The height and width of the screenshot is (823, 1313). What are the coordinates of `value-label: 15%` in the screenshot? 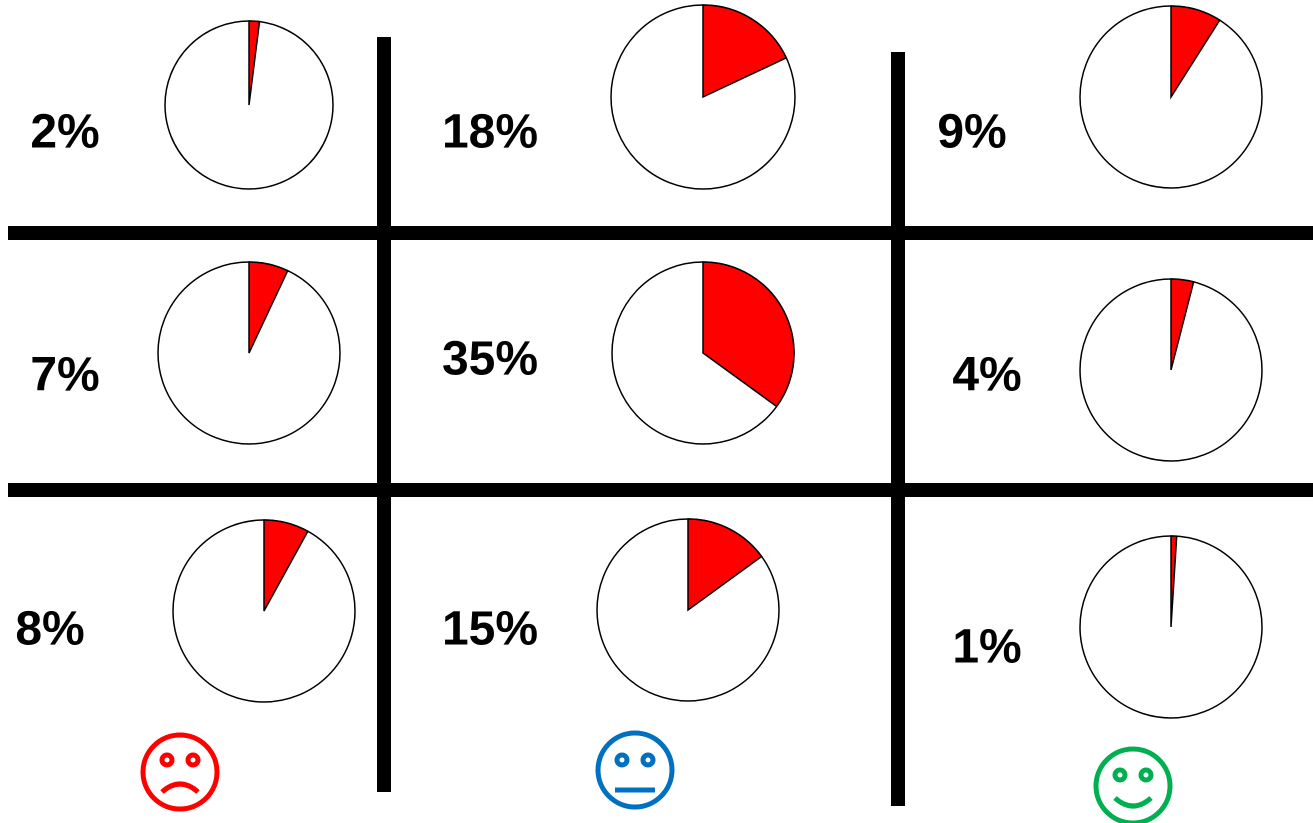 It's located at (490, 629).